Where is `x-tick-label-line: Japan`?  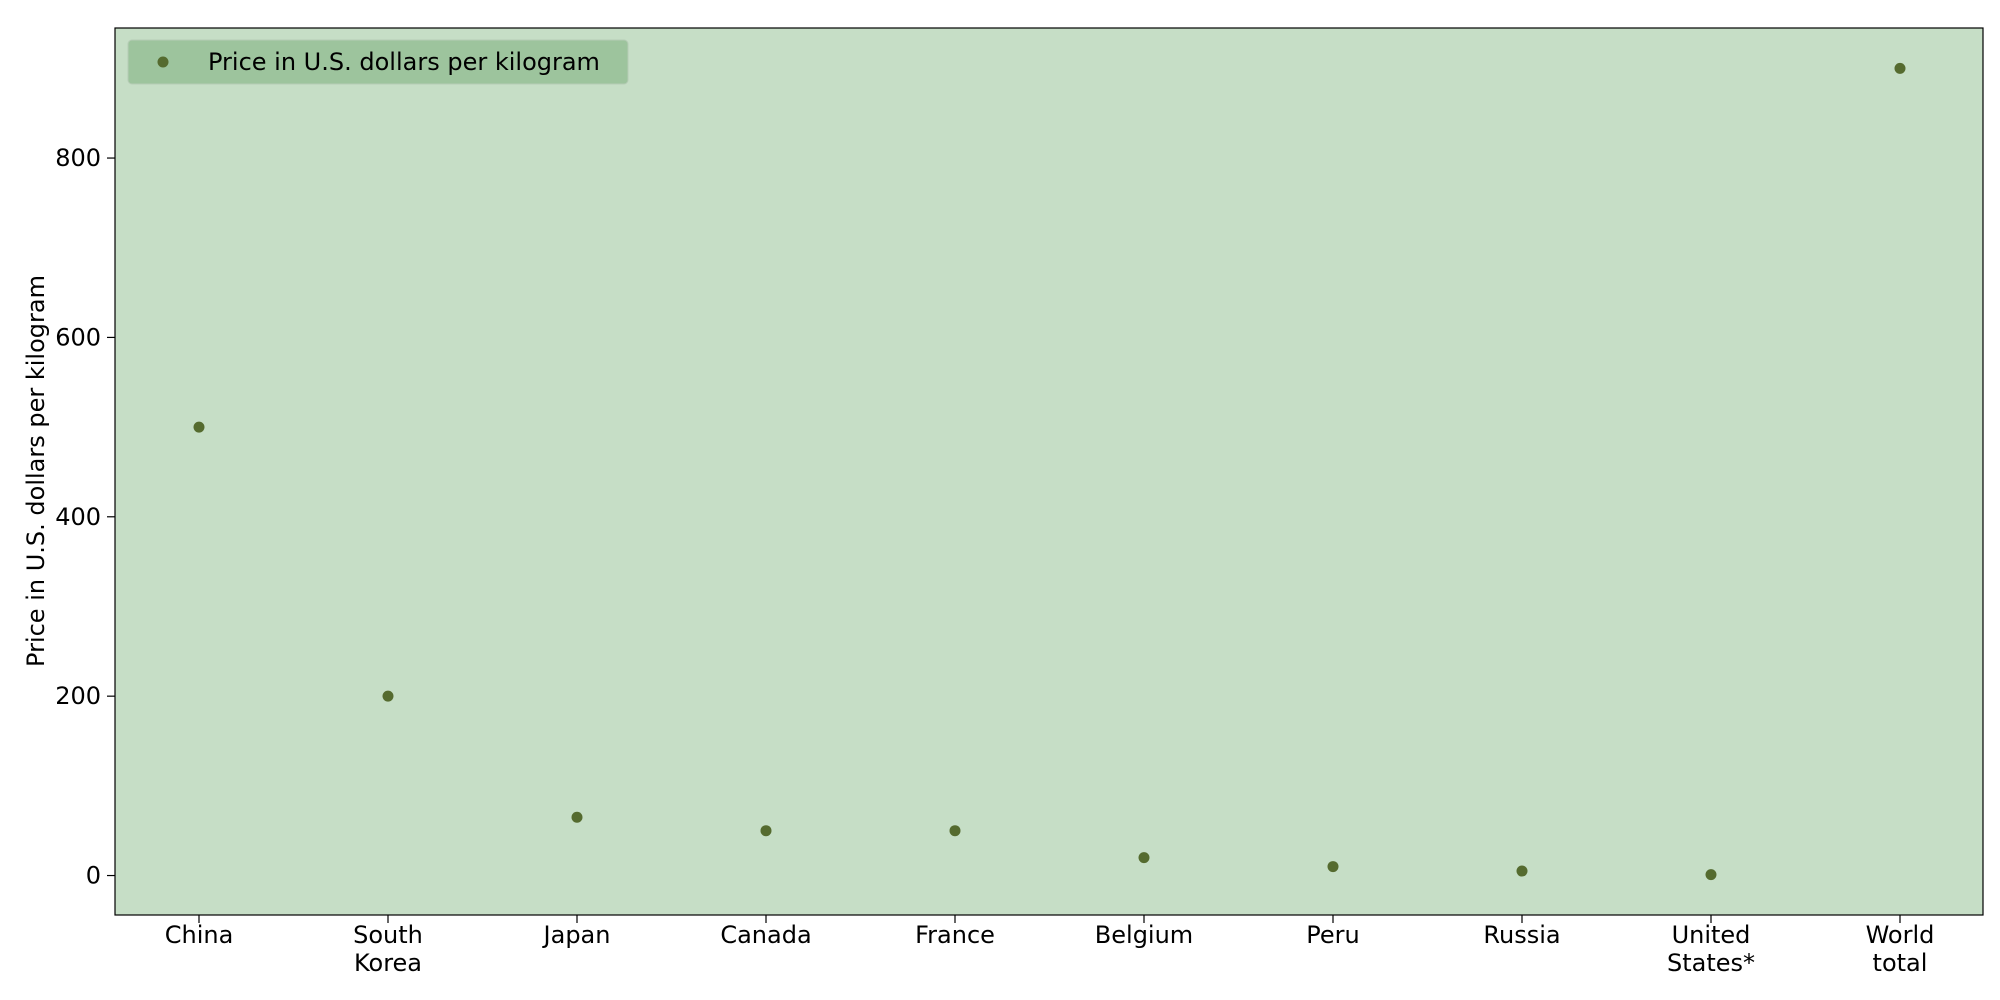
x-tick-label-line: Japan is located at coordinates (576, 935).